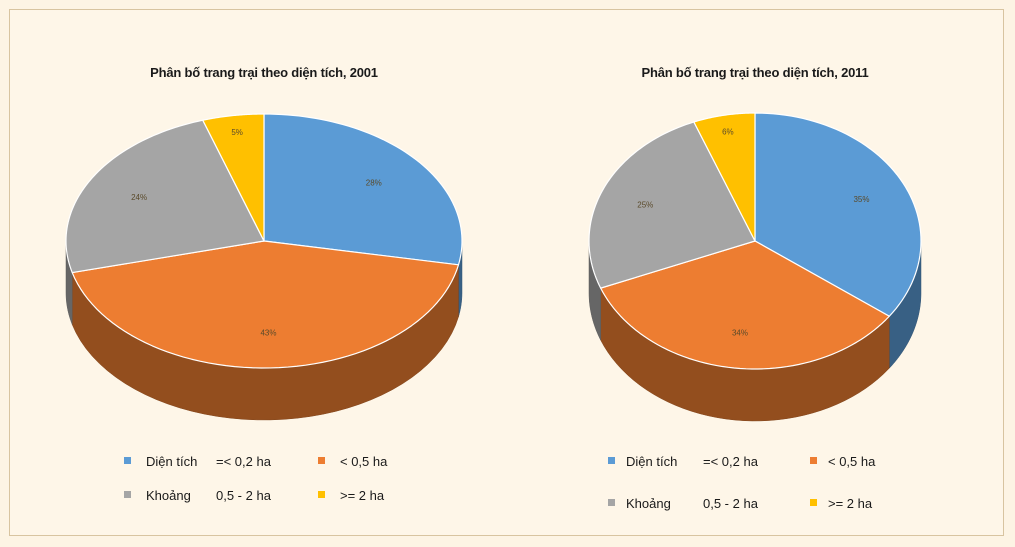  I want to click on data-label-lt_0_5: 43%, so click(268, 332).